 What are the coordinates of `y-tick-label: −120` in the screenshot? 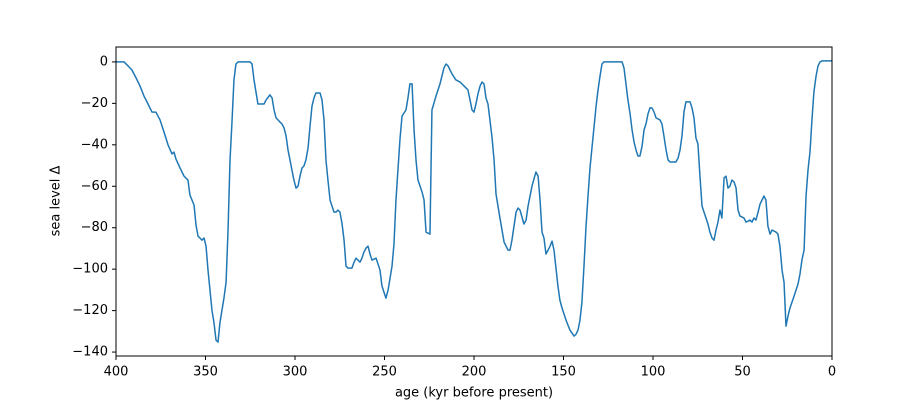 It's located at (90, 310).